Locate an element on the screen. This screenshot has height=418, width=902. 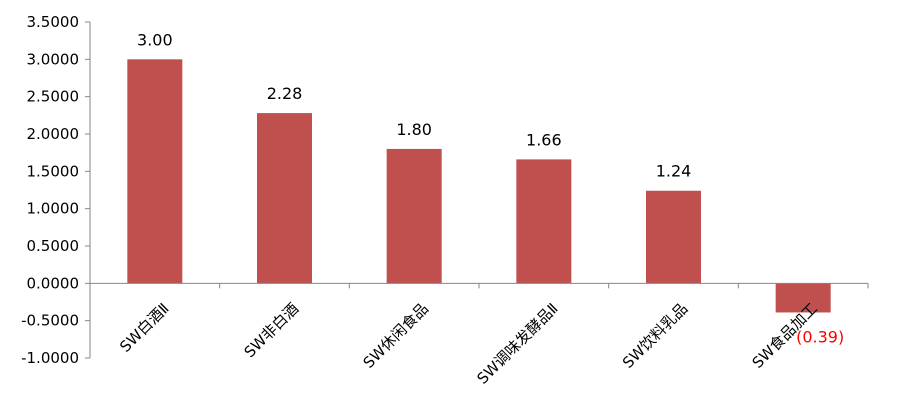
data-label: 1.66 is located at coordinates (544, 139).